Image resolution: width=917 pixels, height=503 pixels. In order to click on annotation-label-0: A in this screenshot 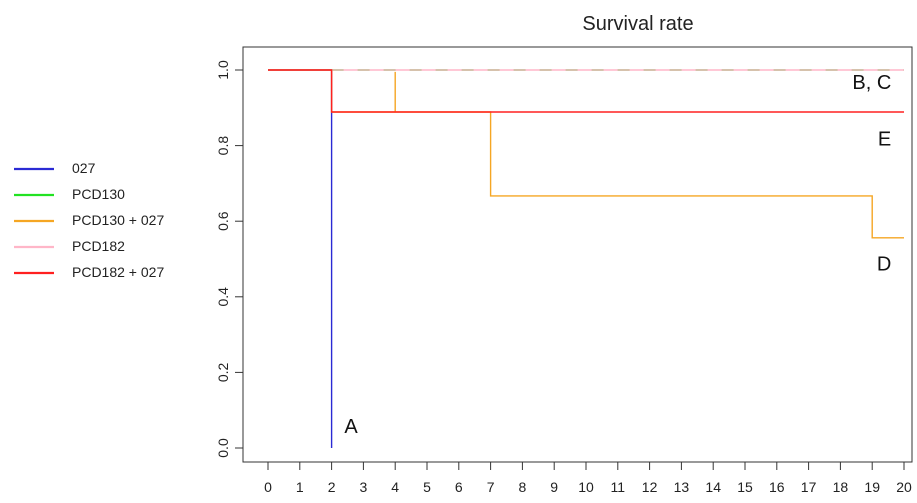, I will do `click(351, 427)`.